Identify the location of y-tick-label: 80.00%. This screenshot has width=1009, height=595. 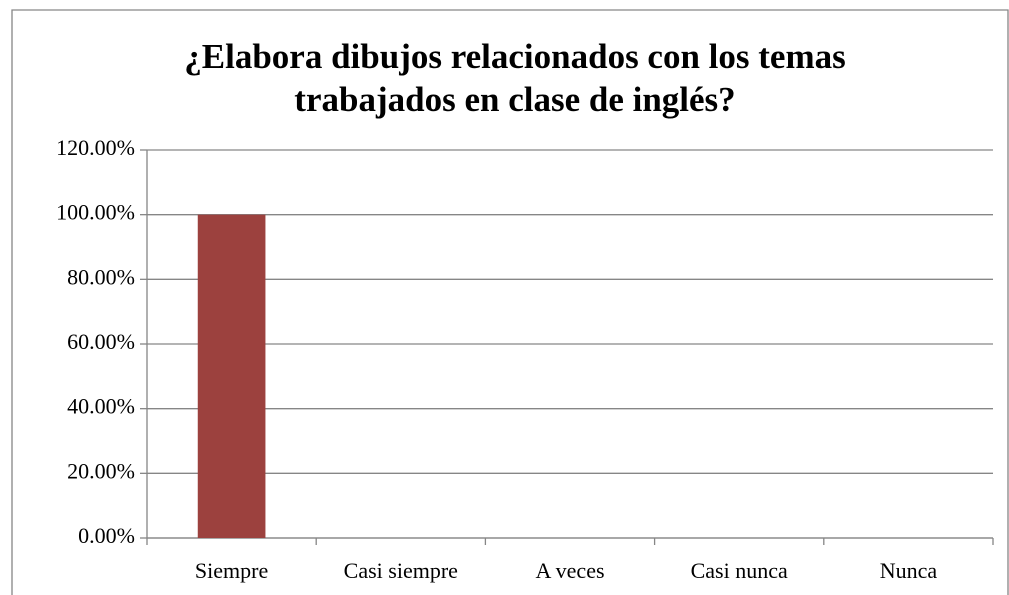
(101, 276).